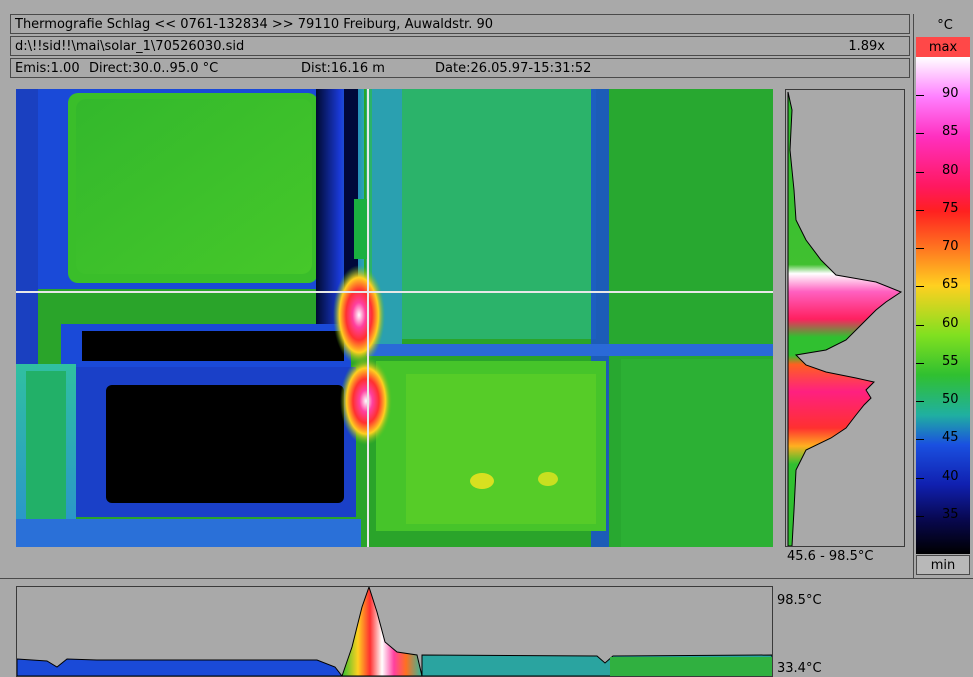 This screenshot has height=677, width=973. What do you see at coordinates (943, 565) in the screenshot?
I see `scale-min-button: min` at bounding box center [943, 565].